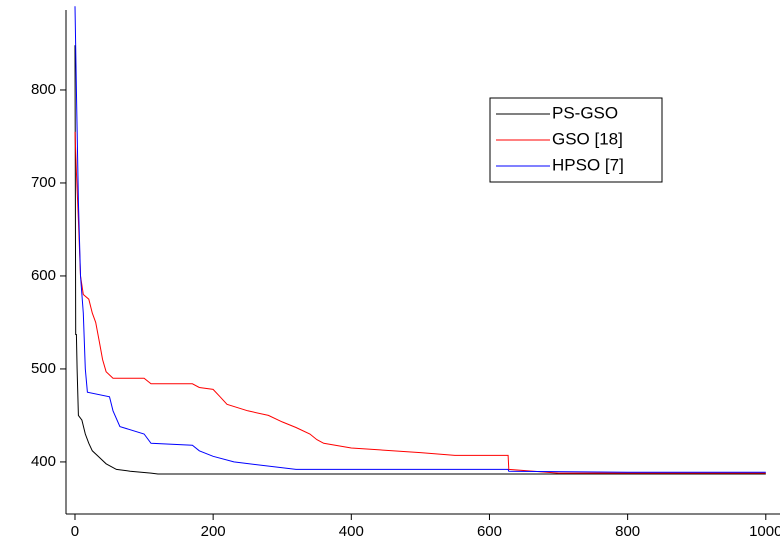  Describe the element at coordinates (587, 138) in the screenshot. I see `legend-label: GSO [18]` at that location.